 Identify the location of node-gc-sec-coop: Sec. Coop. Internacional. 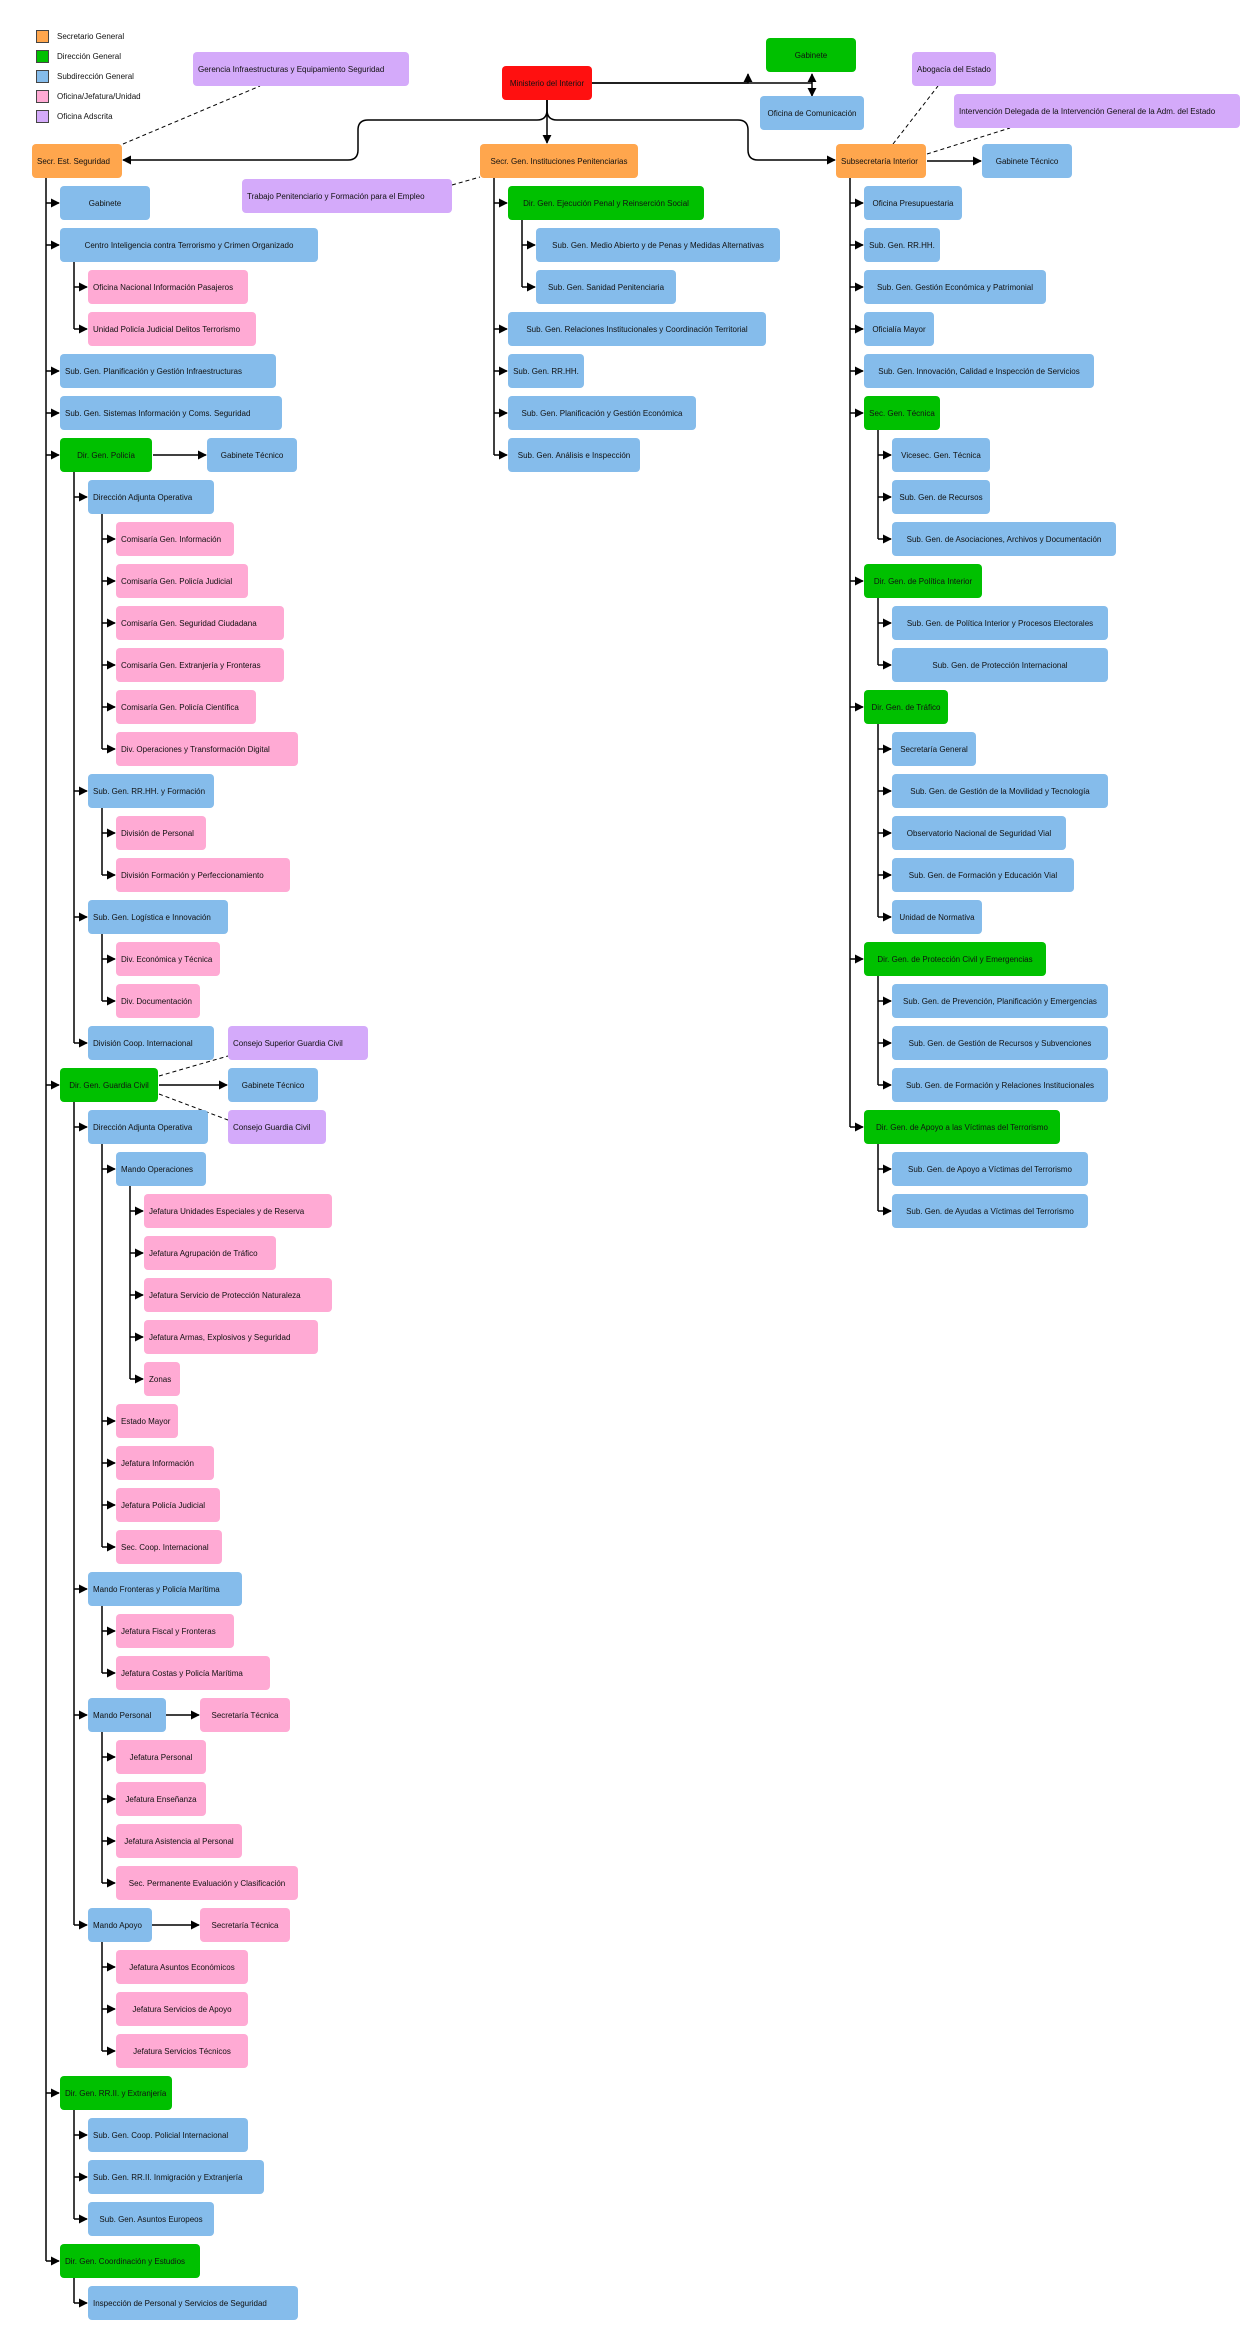
(169, 1547).